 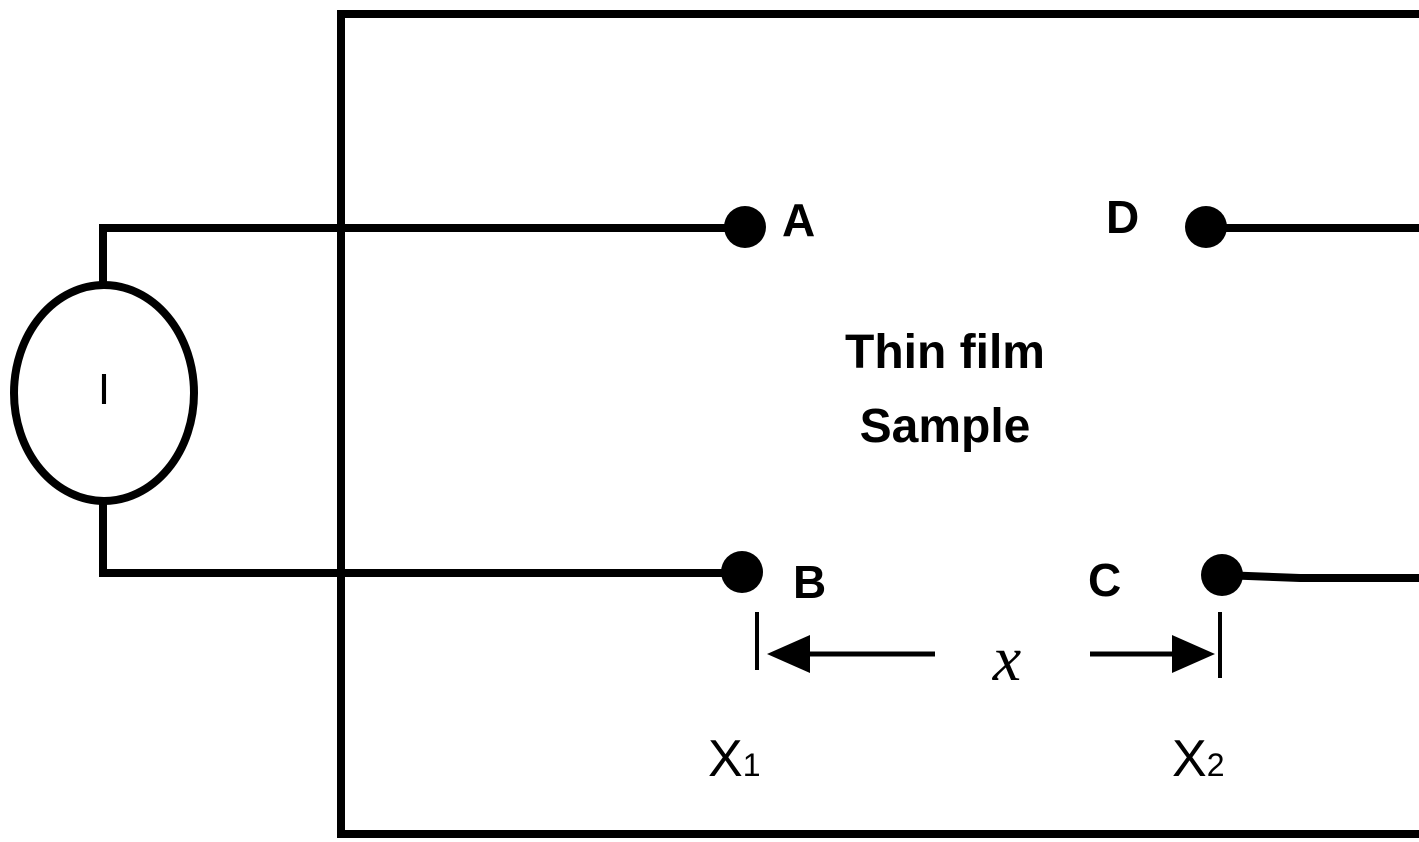 What do you see at coordinates (809, 582) in the screenshot?
I see `contact-b-label: B` at bounding box center [809, 582].